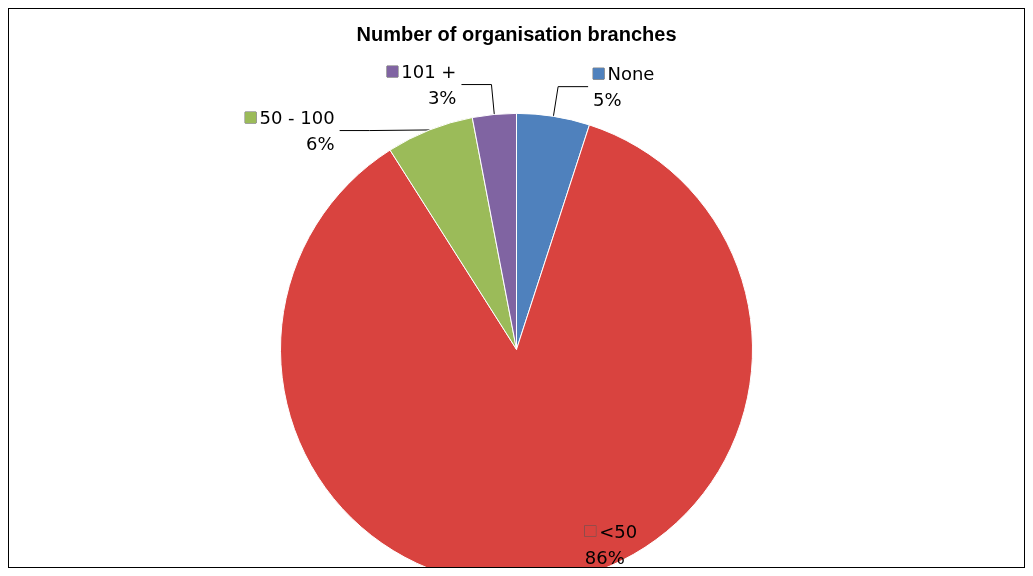  Describe the element at coordinates (516, 34) in the screenshot. I see `chart-title: Number of organisation branches` at that location.